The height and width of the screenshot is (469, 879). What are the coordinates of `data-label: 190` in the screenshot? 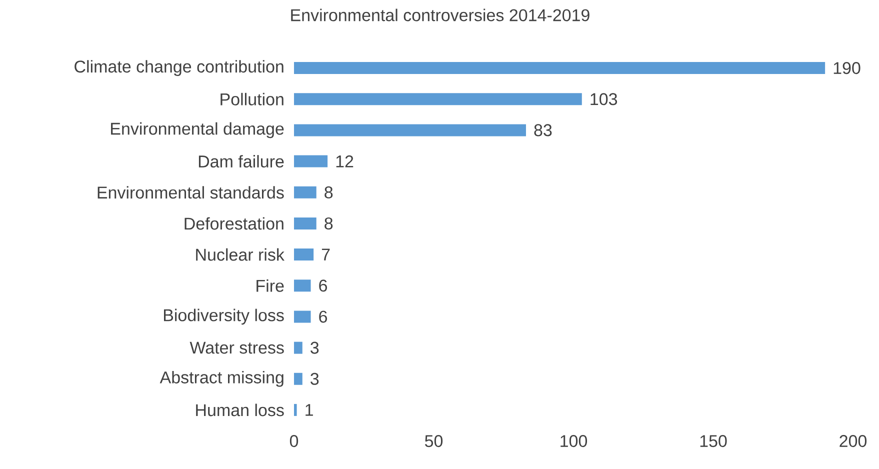 It's located at (847, 68).